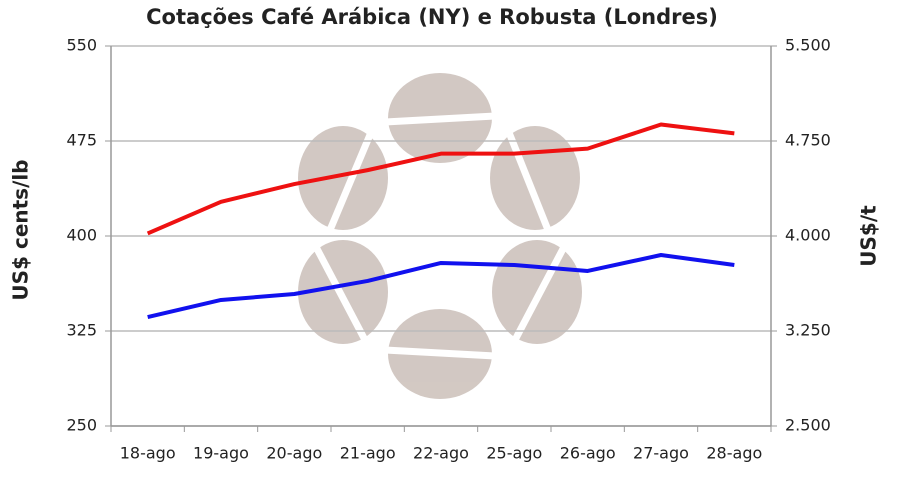  I want to click on x-tick-label: 19-ago, so click(221, 453).